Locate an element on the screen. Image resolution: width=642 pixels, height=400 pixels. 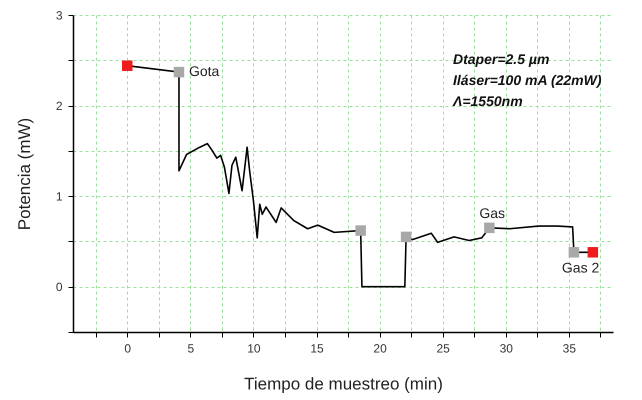
x-tick-label: 35 is located at coordinates (569, 349).